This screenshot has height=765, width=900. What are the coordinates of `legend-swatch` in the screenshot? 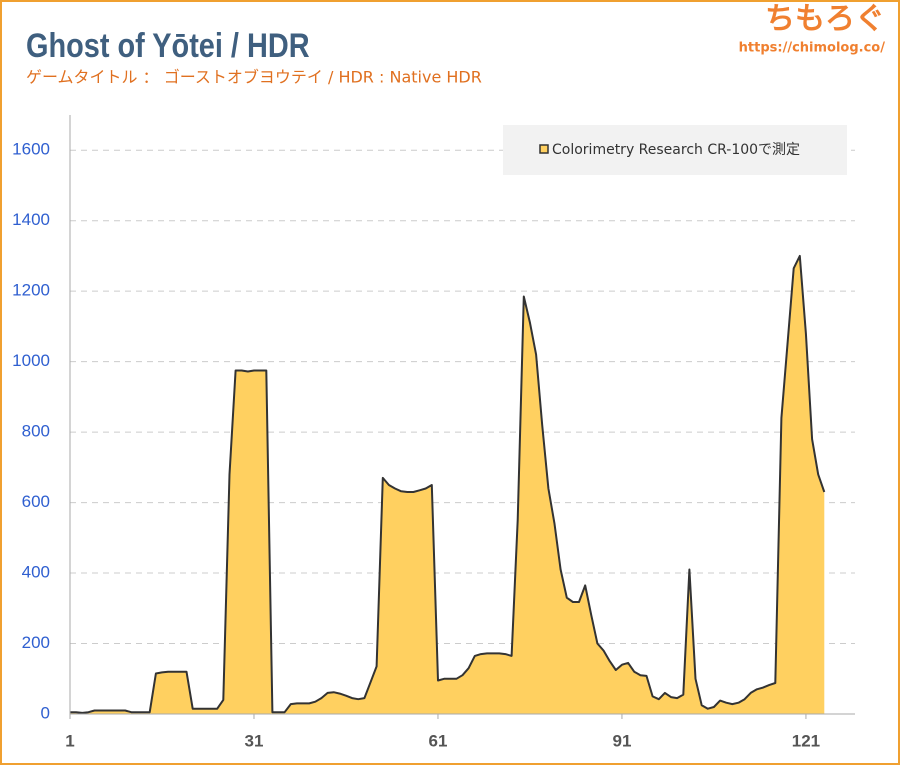 It's located at (544, 149).